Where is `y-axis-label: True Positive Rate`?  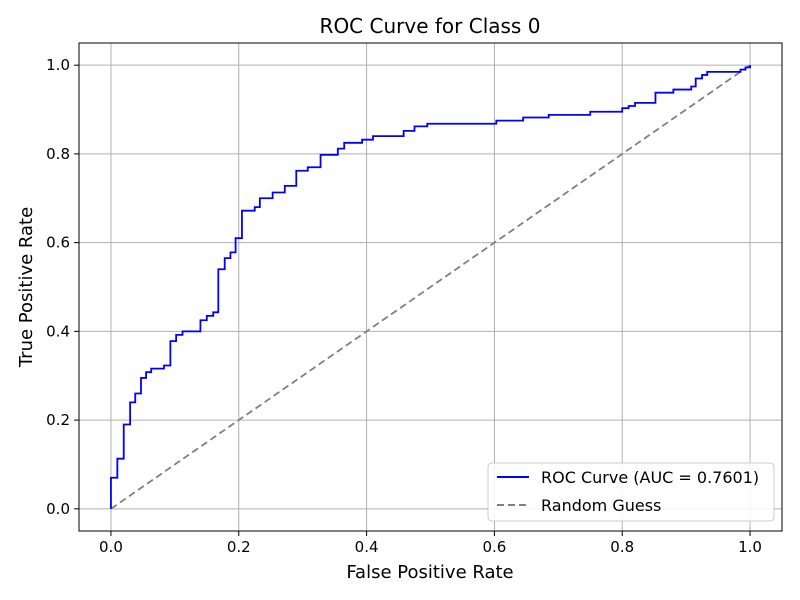
y-axis-label: True Positive Rate is located at coordinates (26, 287).